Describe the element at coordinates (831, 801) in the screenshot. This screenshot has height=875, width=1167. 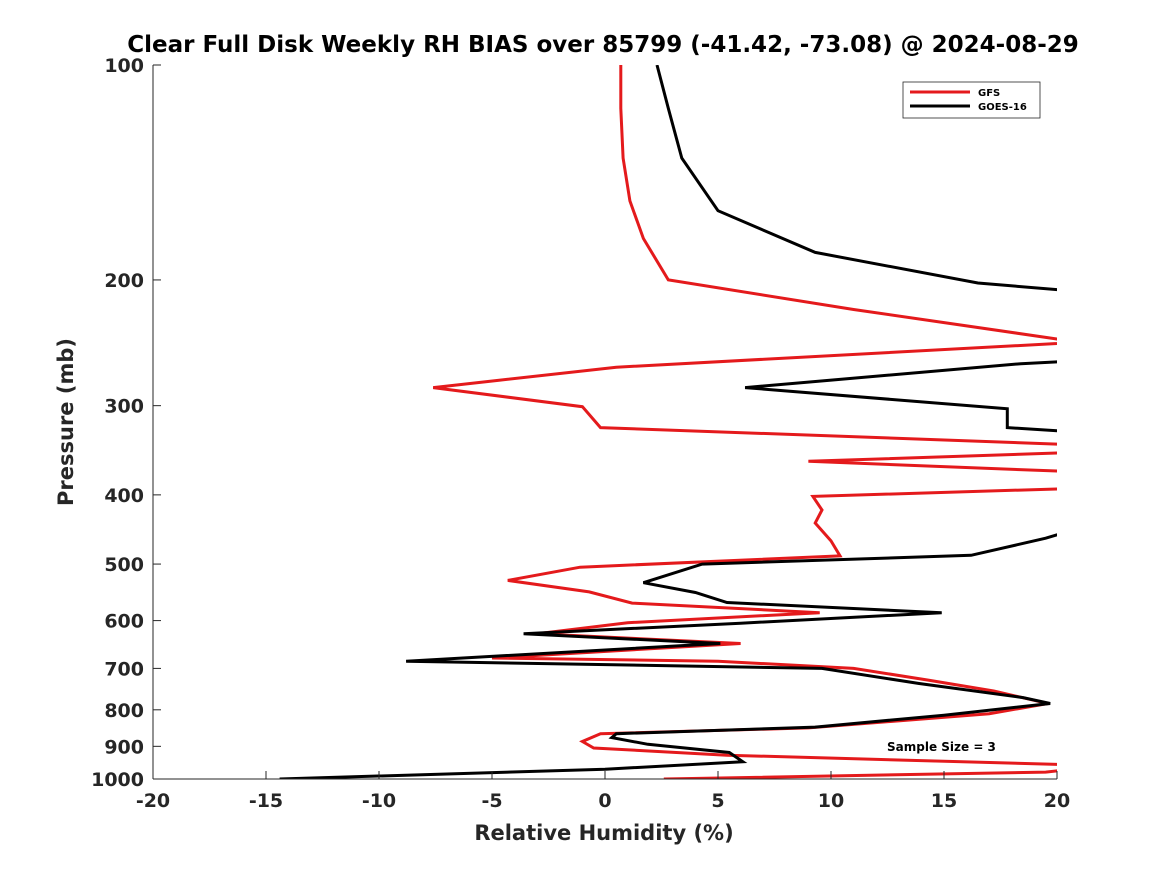
I see `x-tick-label: 10` at that location.